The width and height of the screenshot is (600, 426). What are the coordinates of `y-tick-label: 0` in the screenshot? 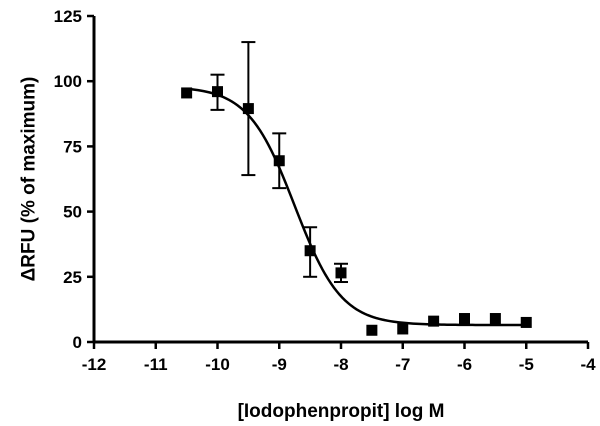 It's located at (77, 342).